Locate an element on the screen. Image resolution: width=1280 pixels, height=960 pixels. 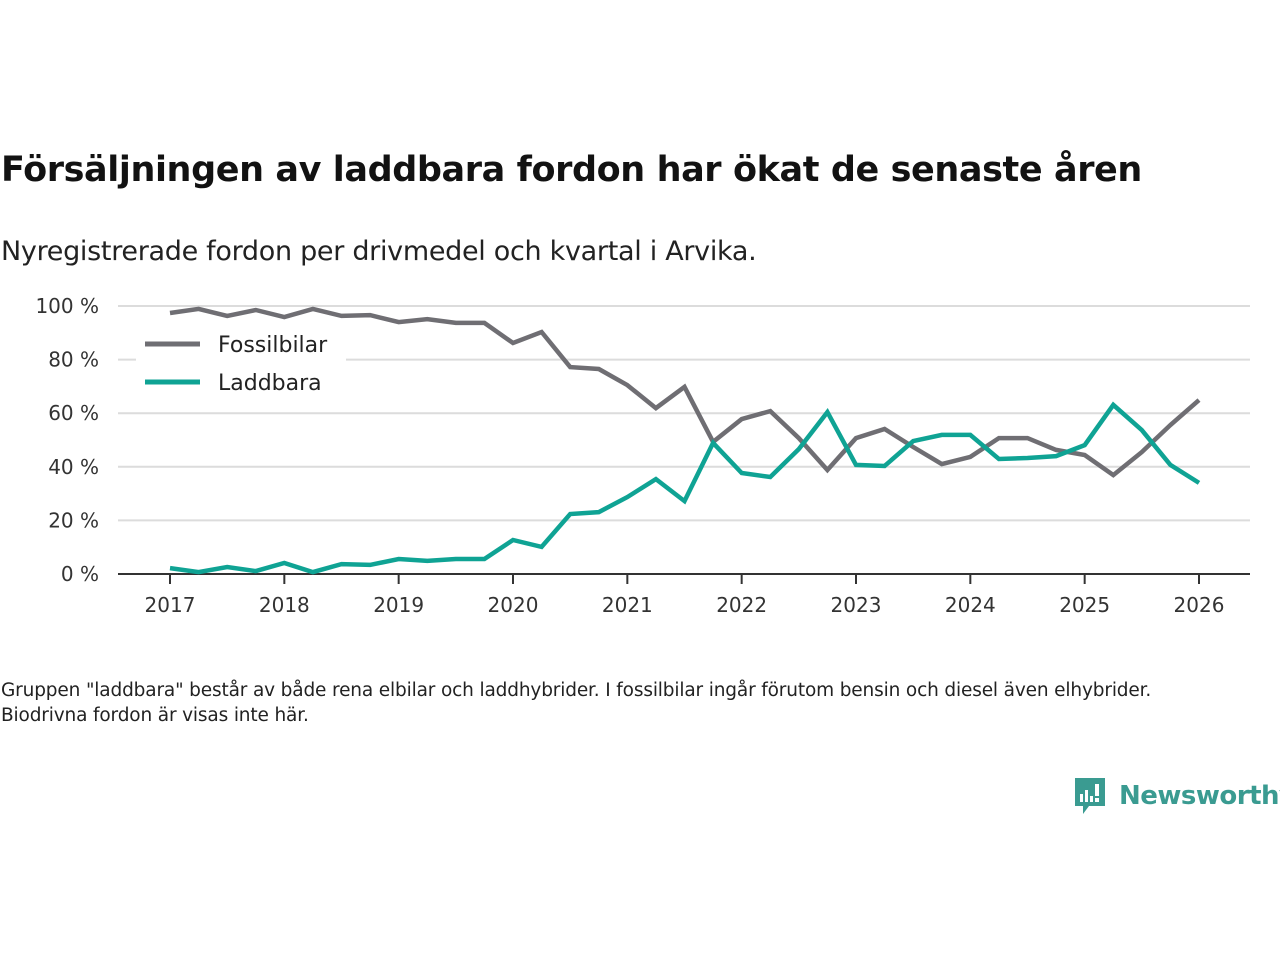
x-tick-label: 2019 is located at coordinates (398, 605).